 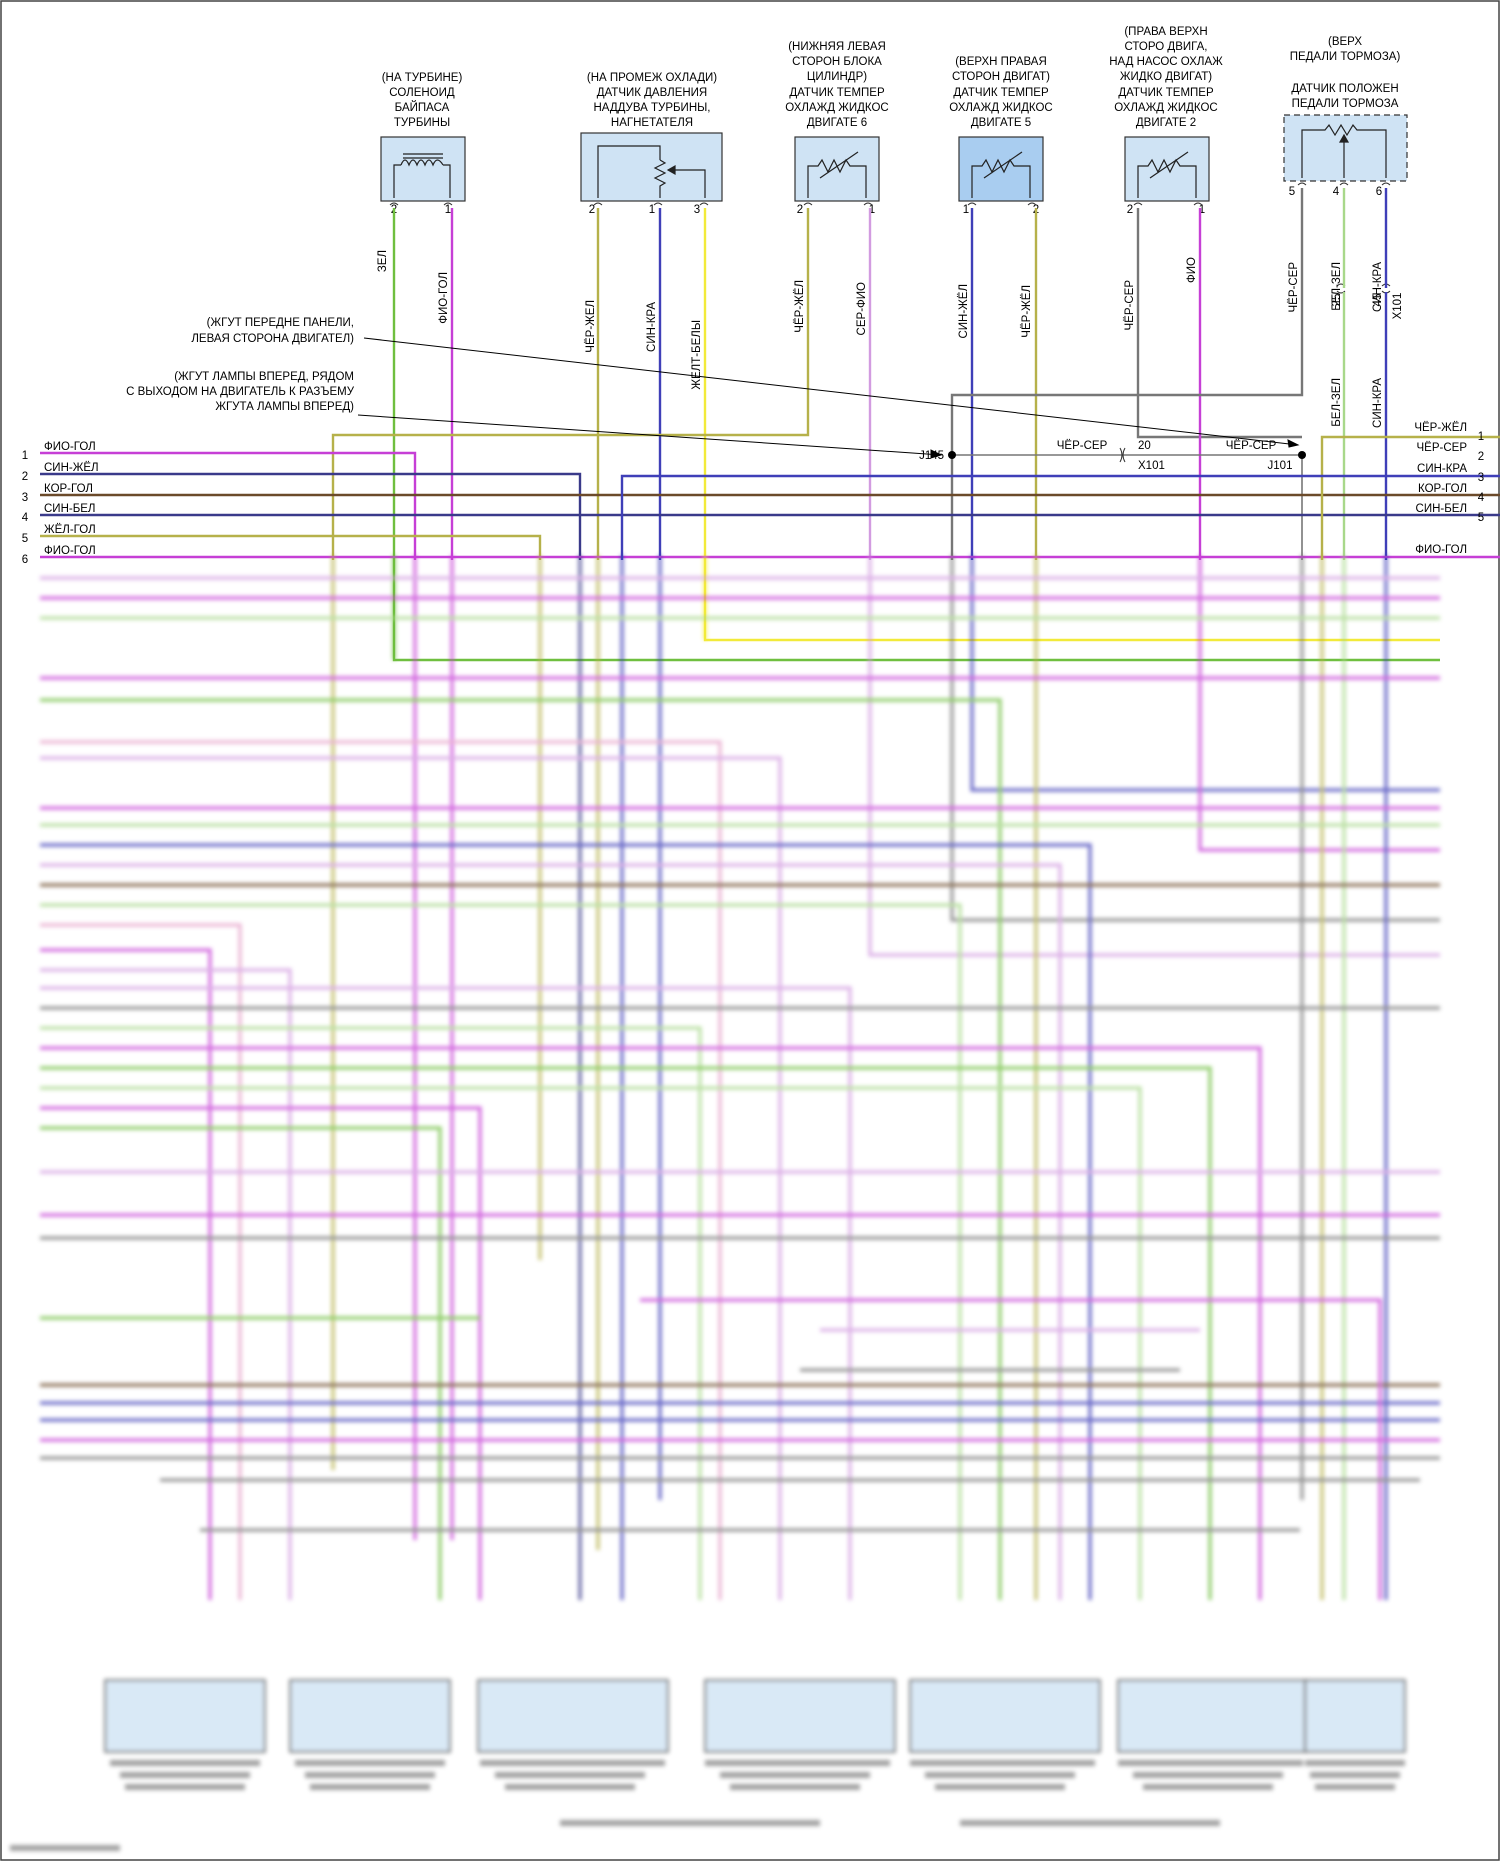 I want to click on splice-dot-j101, so click(x=1302, y=455).